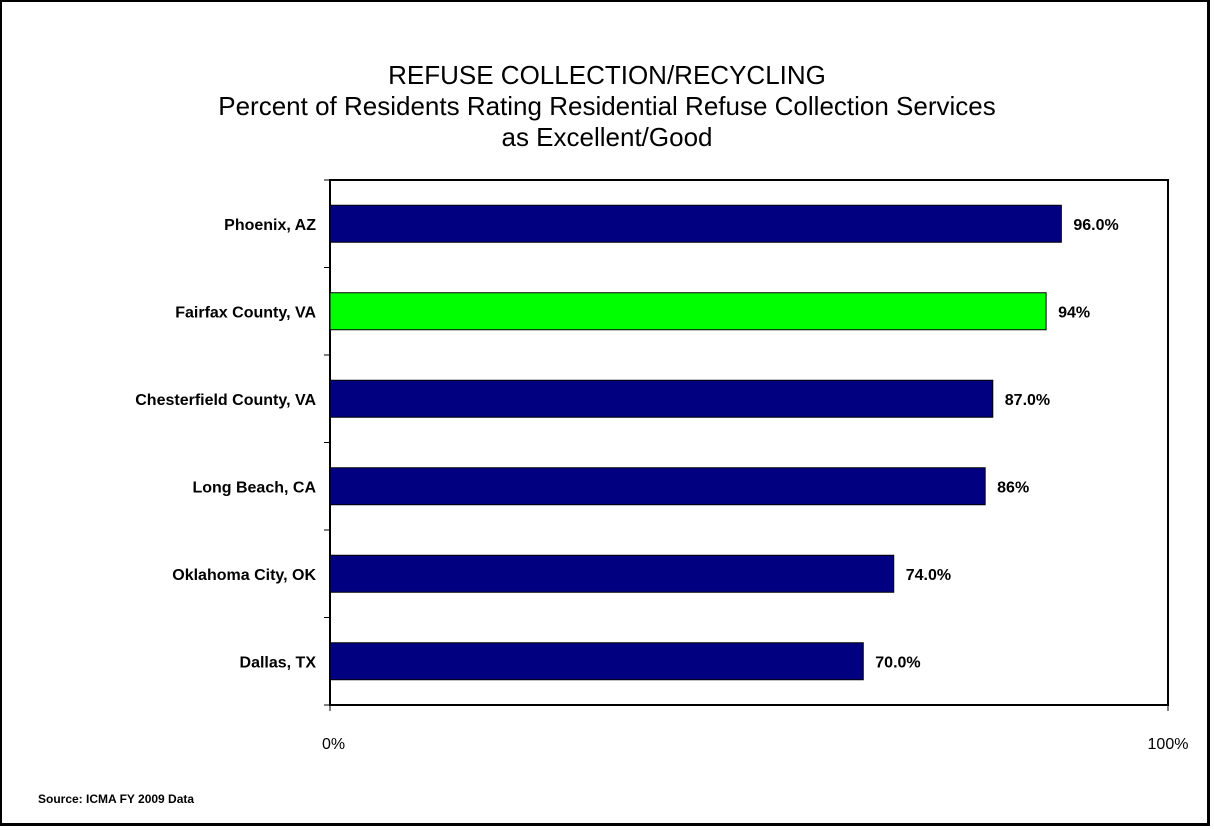 This screenshot has height=830, width=1214. What do you see at coordinates (1027, 400) in the screenshot?
I see `value-label: 87.0%` at bounding box center [1027, 400].